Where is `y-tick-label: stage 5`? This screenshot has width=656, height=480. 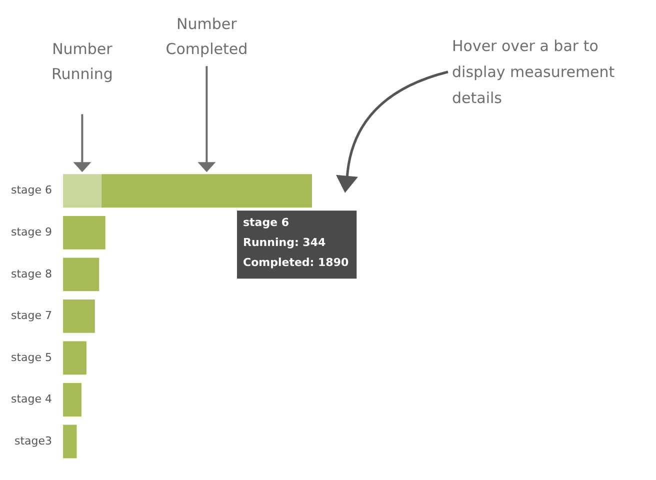
y-tick-label: stage 5 is located at coordinates (31, 357).